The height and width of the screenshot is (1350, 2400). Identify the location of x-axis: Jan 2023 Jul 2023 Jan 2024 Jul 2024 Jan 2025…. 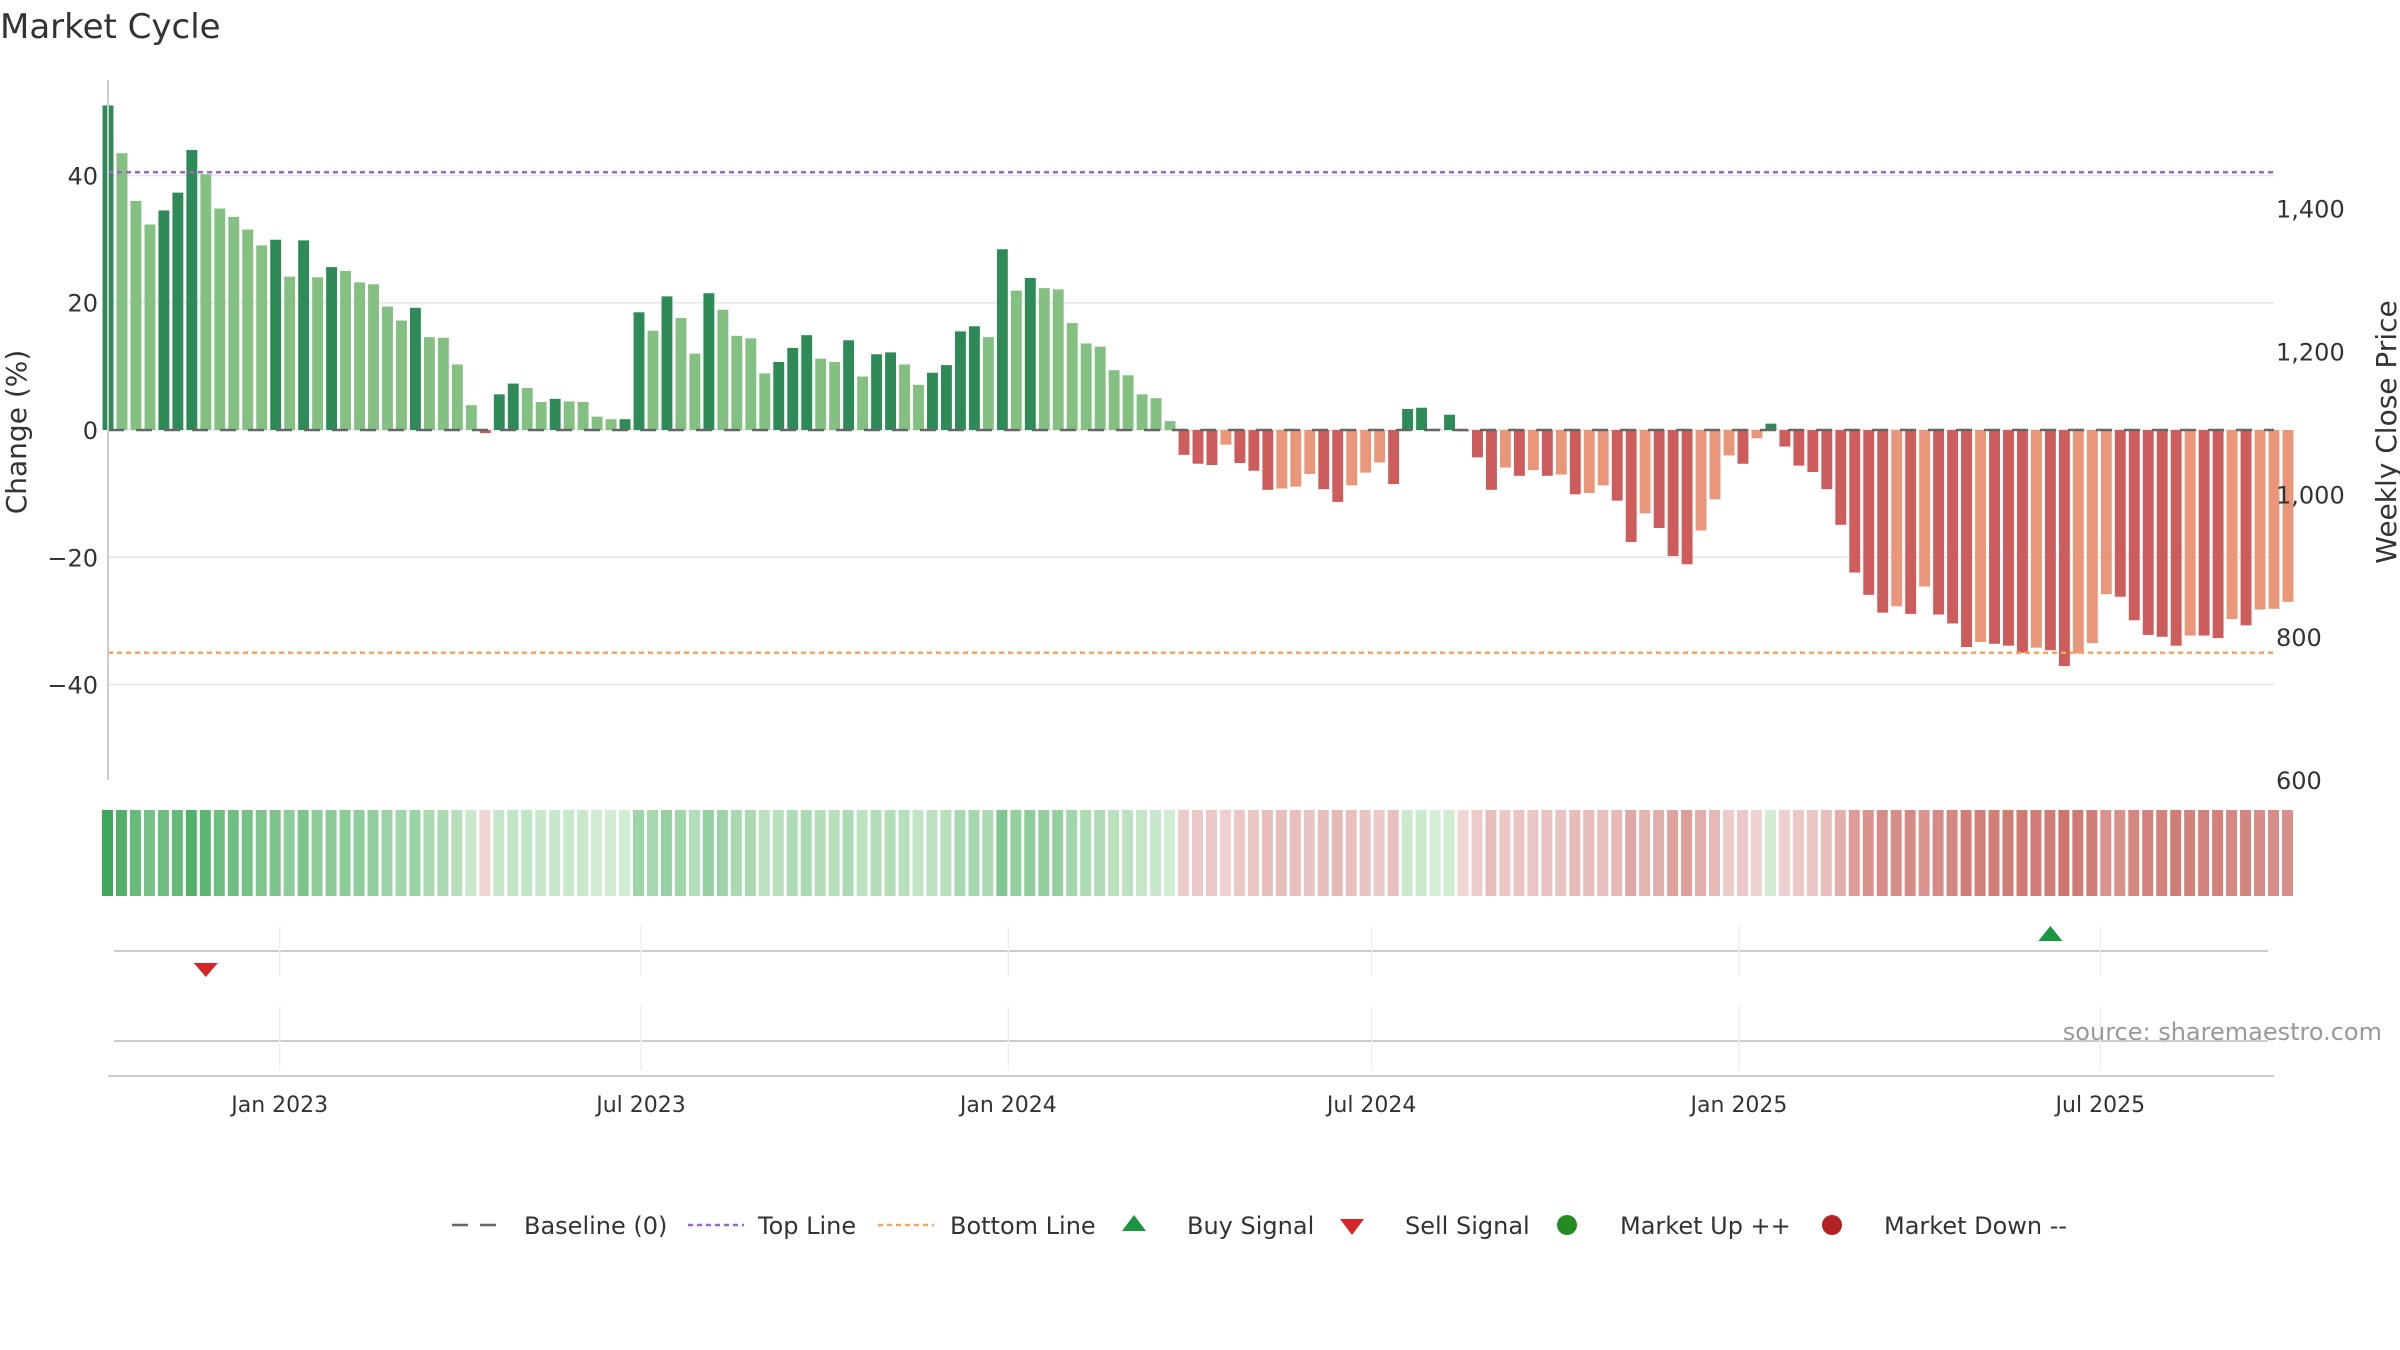
(1191, 1096).